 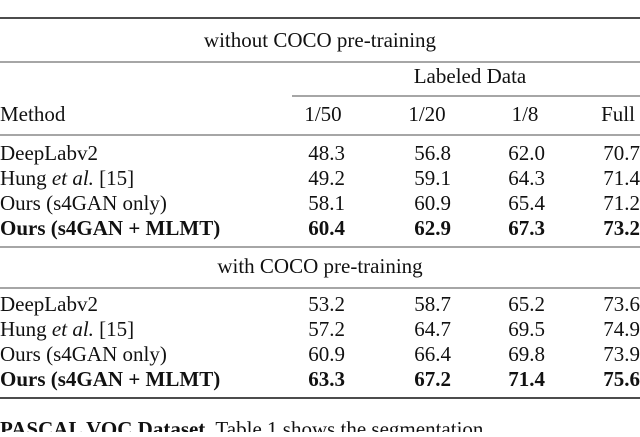 I want to click on cell-value: 69.5, so click(x=526, y=329).